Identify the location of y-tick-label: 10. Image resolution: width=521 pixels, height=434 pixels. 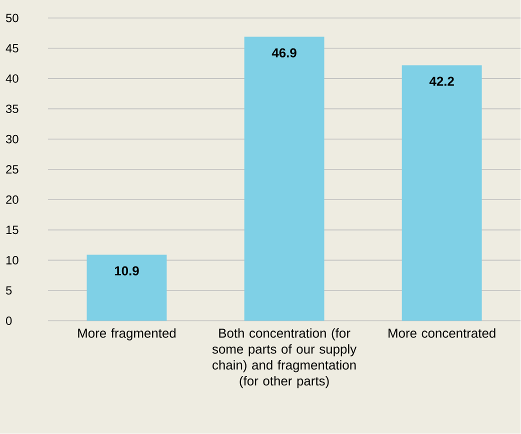
(12, 260).